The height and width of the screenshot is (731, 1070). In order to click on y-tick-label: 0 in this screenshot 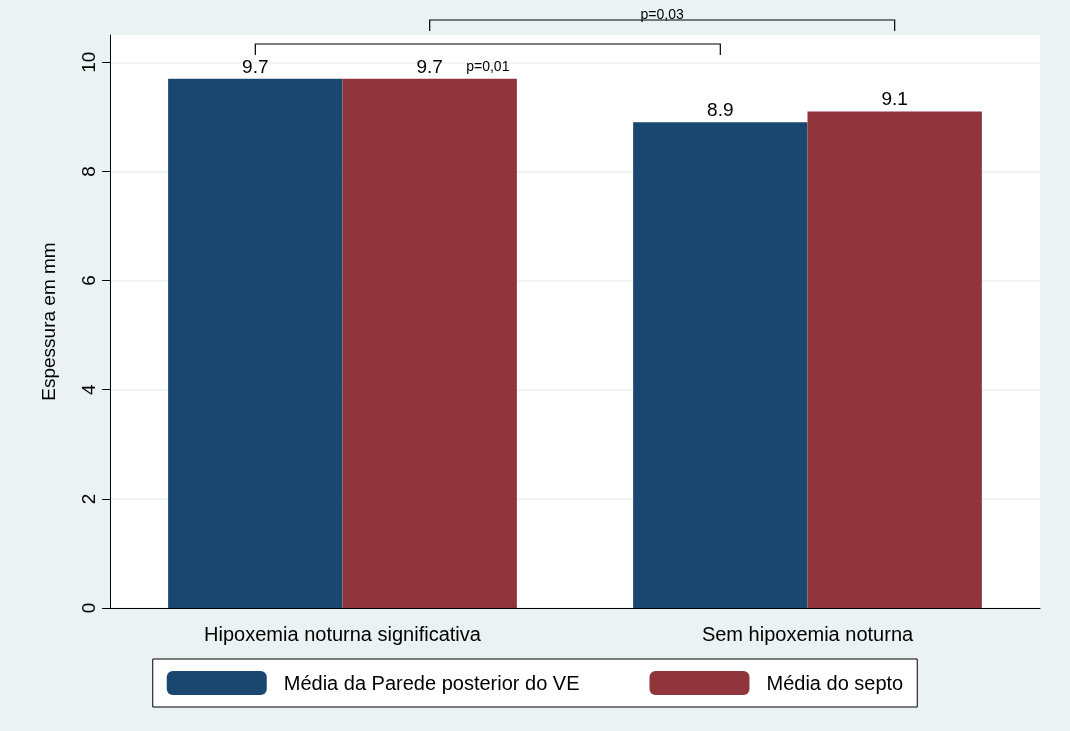, I will do `click(88, 608)`.